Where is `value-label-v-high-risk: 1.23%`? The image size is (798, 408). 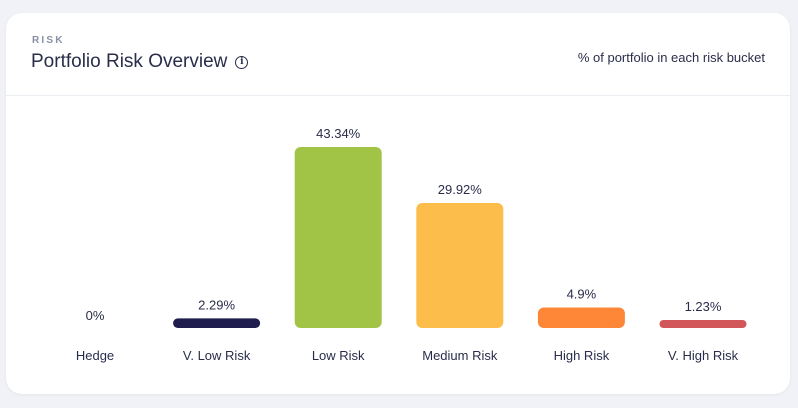 value-label-v-high-risk: 1.23% is located at coordinates (703, 306).